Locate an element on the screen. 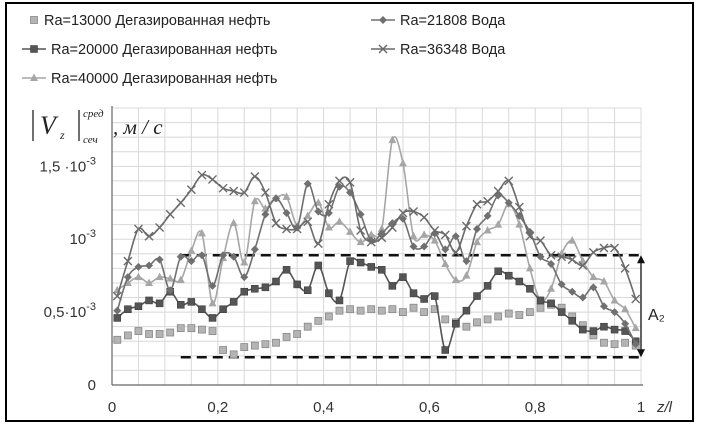 The height and width of the screenshot is (428, 701). legend-entry: Ra=40000 Дегазированная нефть is located at coordinates (149, 79).